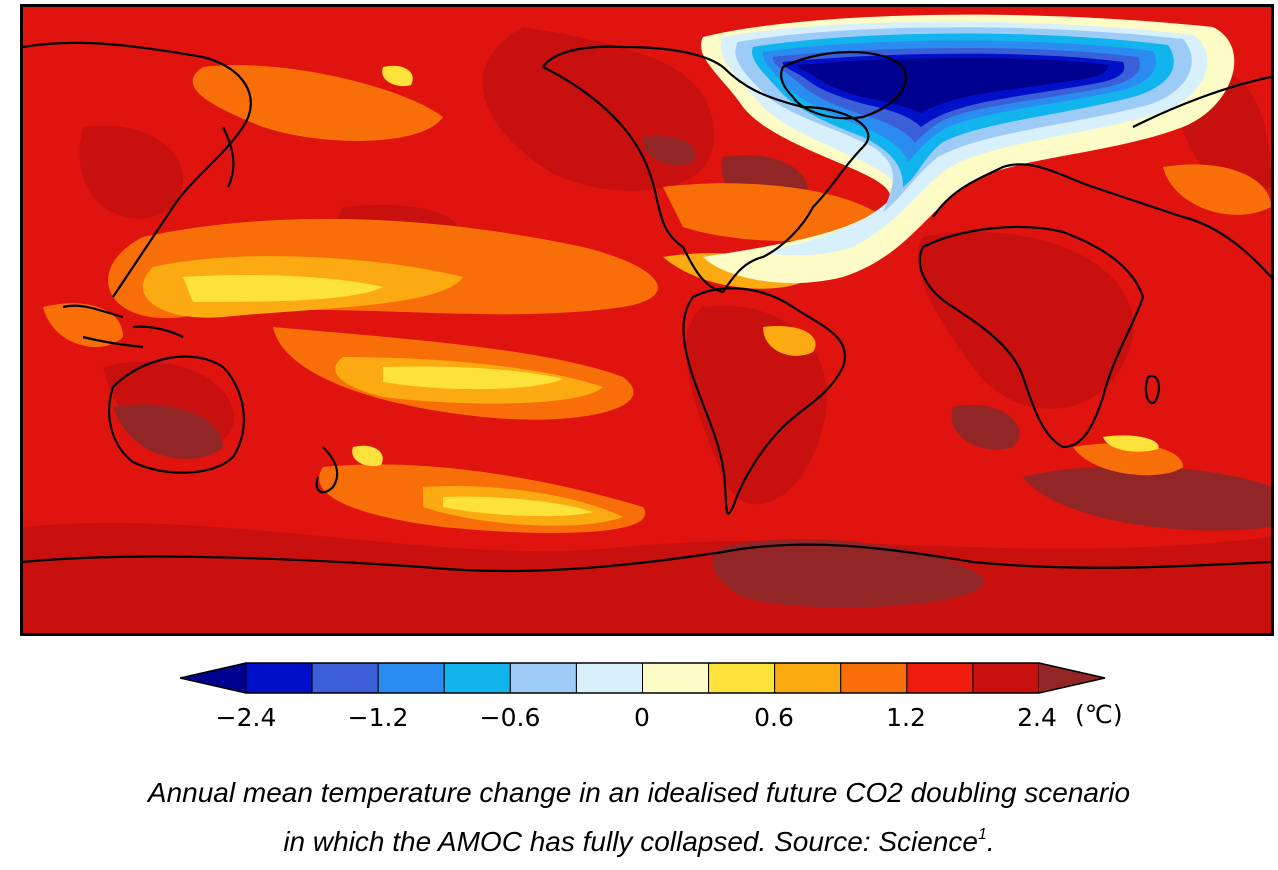  Describe the element at coordinates (123, 326) in the screenshot. I see `indonesia-coast` at that location.